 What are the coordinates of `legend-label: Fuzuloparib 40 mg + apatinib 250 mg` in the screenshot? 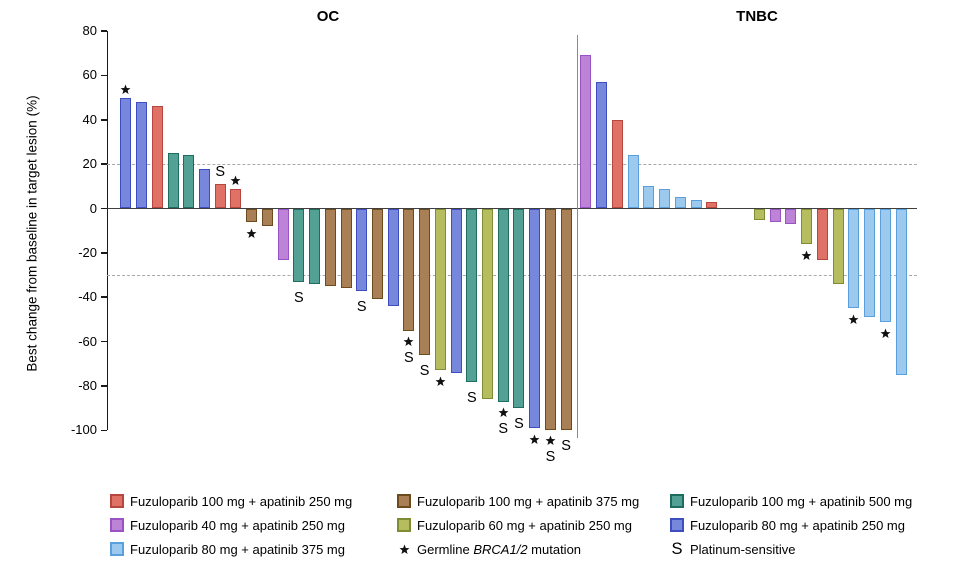 It's located at (237, 525).